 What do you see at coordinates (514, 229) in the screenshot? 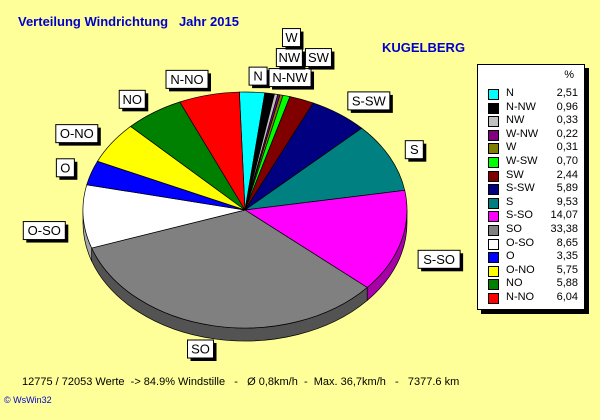
I see `legend-label: SO` at bounding box center [514, 229].